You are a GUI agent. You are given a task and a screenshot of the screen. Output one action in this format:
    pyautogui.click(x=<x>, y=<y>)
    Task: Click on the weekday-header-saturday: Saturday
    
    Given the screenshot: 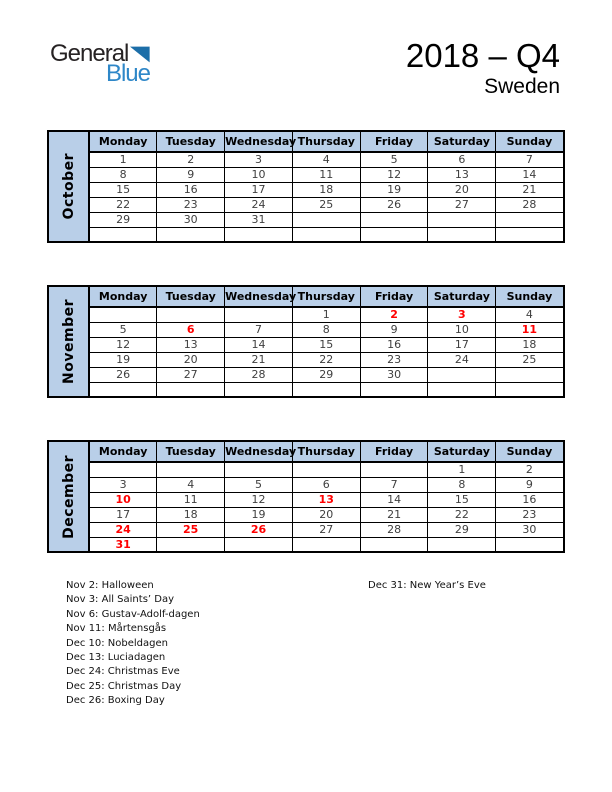 What is the action you would take?
    pyautogui.click(x=462, y=451)
    